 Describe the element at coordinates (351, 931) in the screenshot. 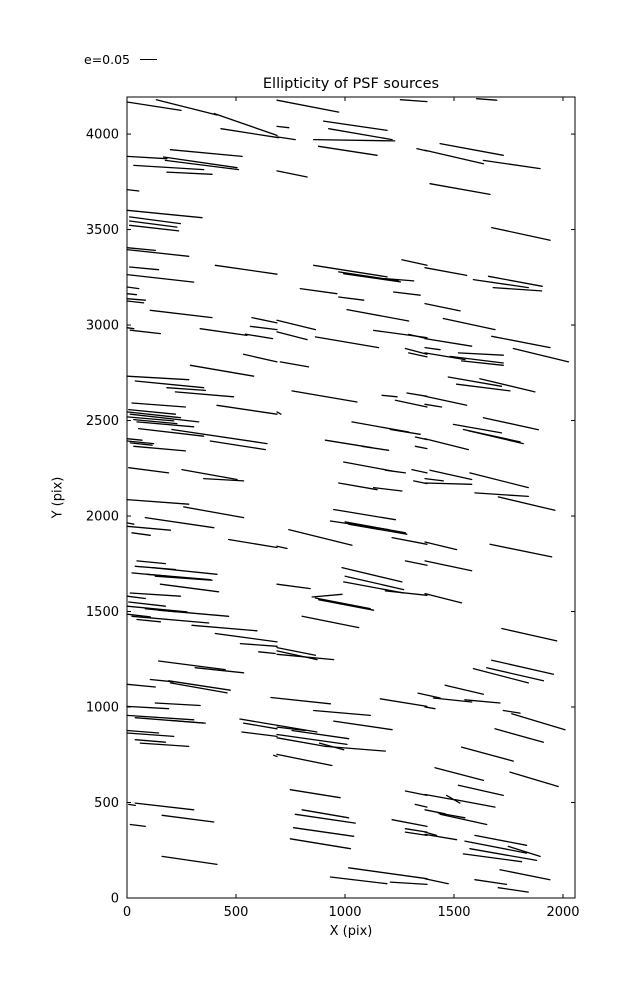

I see `x-axis-label: X (pix)` at that location.